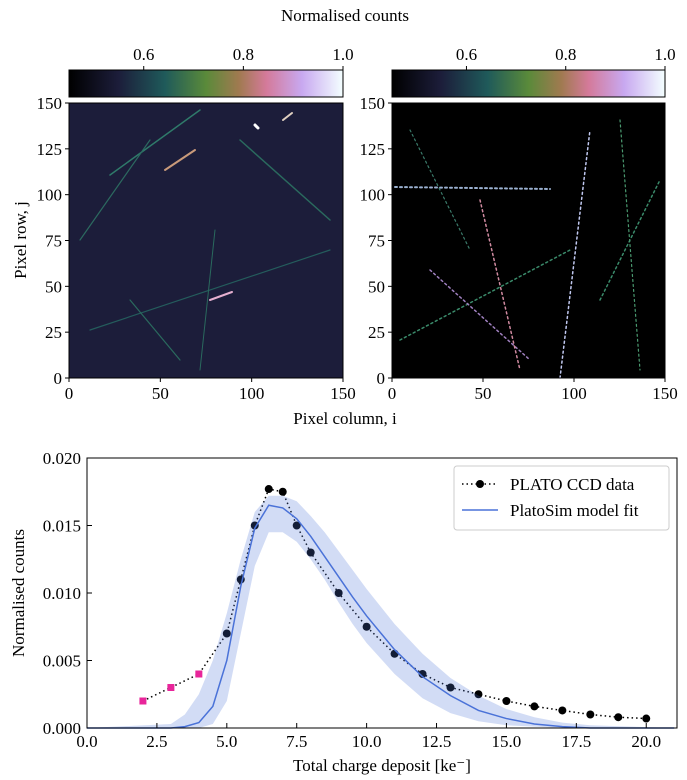 The width and height of the screenshot is (687, 780). Describe the element at coordinates (18, 593) in the screenshot. I see `y-axis-label: Normalised counts` at that location.